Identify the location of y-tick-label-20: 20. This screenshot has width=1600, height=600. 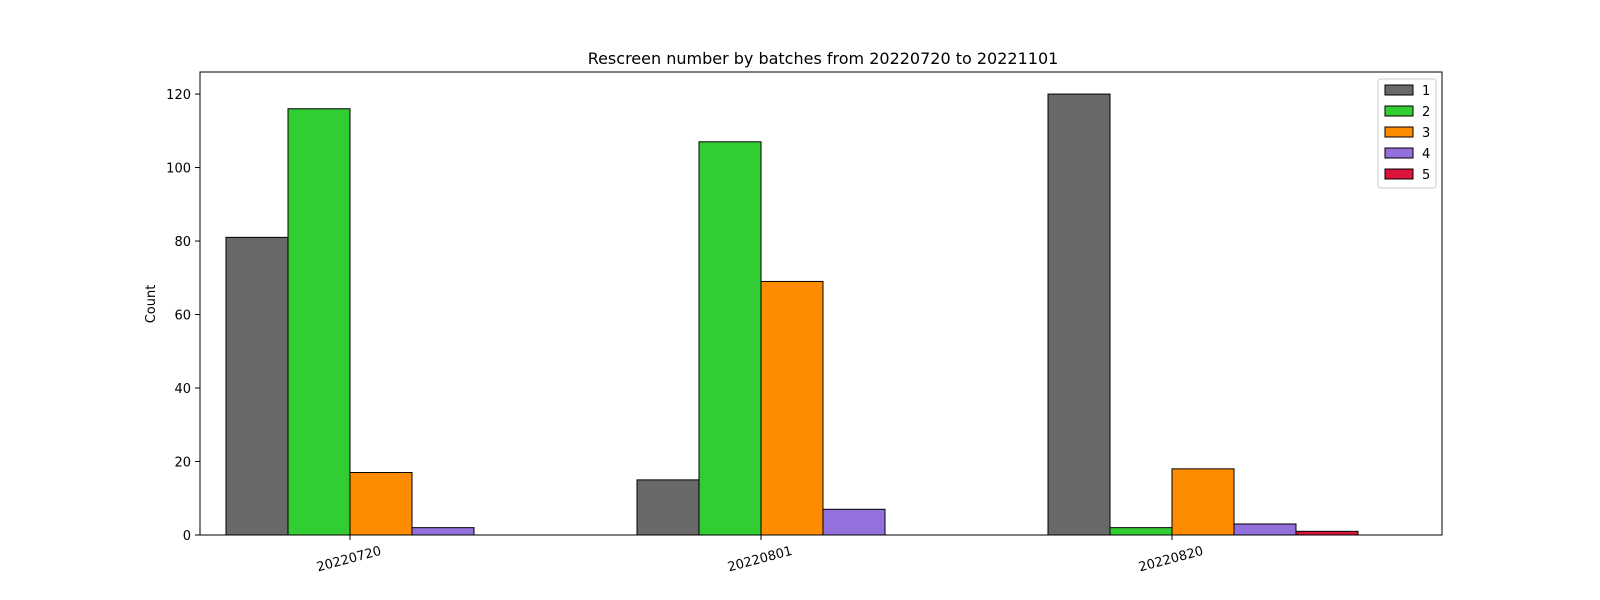
(182, 463).